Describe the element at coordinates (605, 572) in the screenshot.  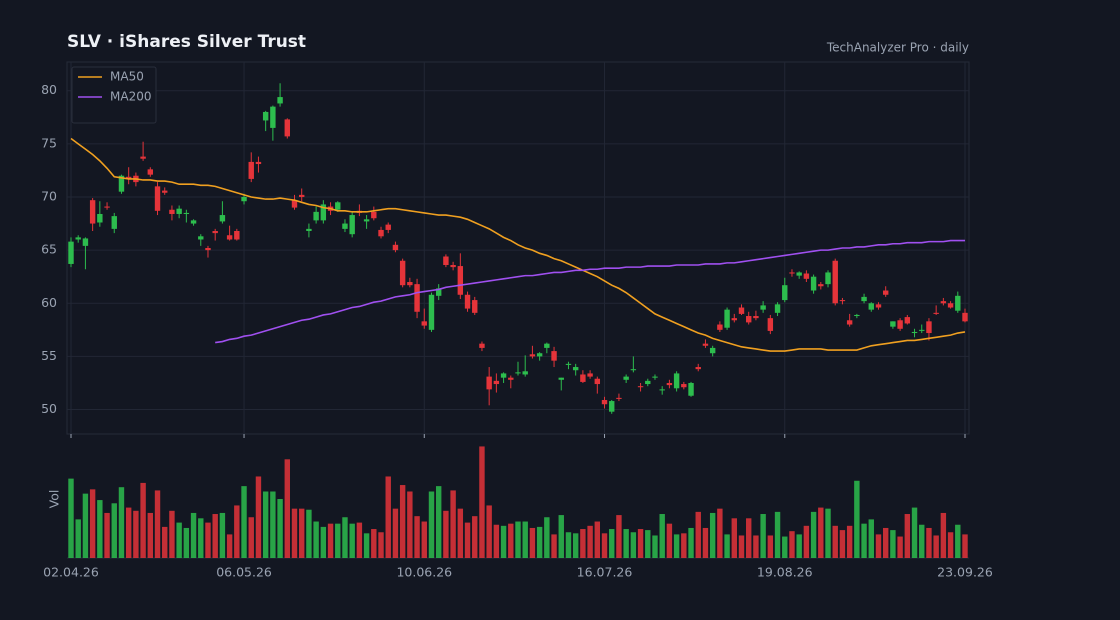
I see `x-tick-label: 16.07.26` at that location.